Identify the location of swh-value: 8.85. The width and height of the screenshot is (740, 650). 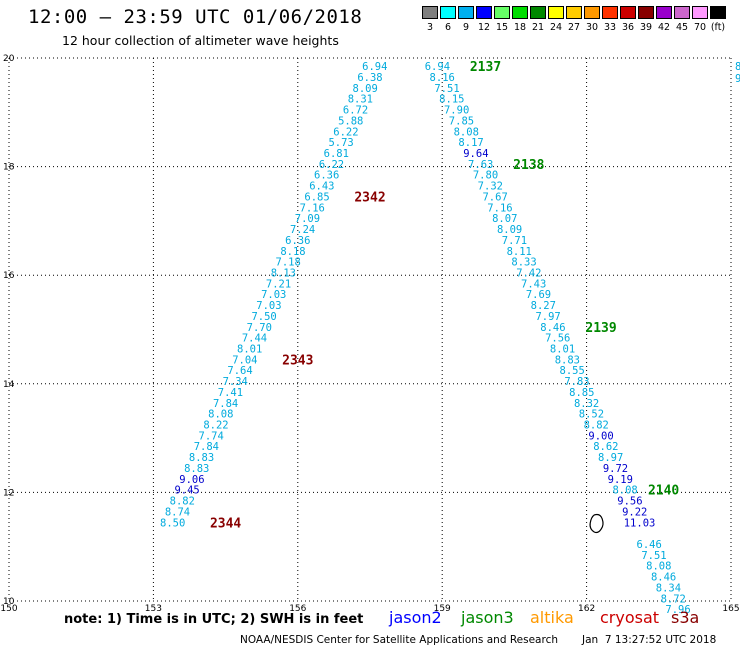
(581, 393).